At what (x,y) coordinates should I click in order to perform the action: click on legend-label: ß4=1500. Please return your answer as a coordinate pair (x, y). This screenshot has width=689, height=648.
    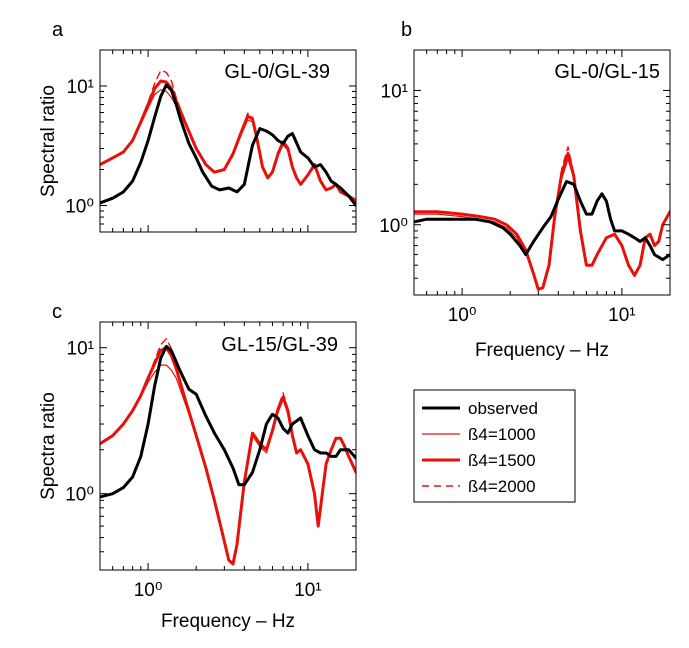
    Looking at the image, I should click on (502, 460).